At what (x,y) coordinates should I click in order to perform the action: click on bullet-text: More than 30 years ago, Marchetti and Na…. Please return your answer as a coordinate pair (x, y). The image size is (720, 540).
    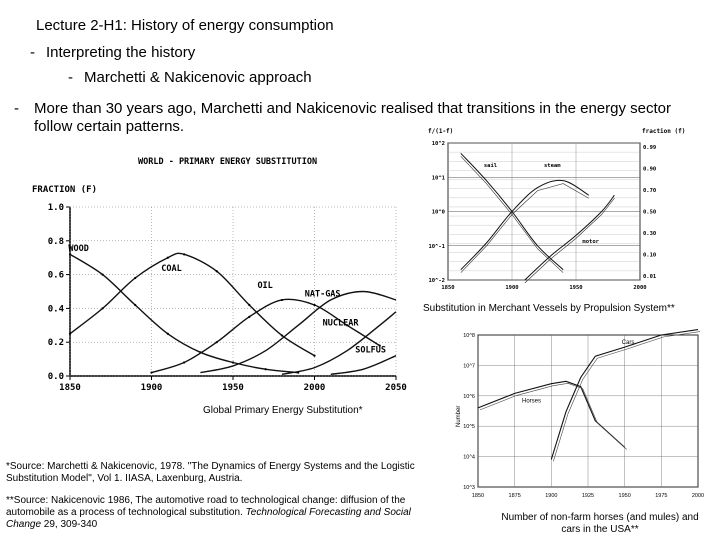
    Looking at the image, I should click on (353, 117).